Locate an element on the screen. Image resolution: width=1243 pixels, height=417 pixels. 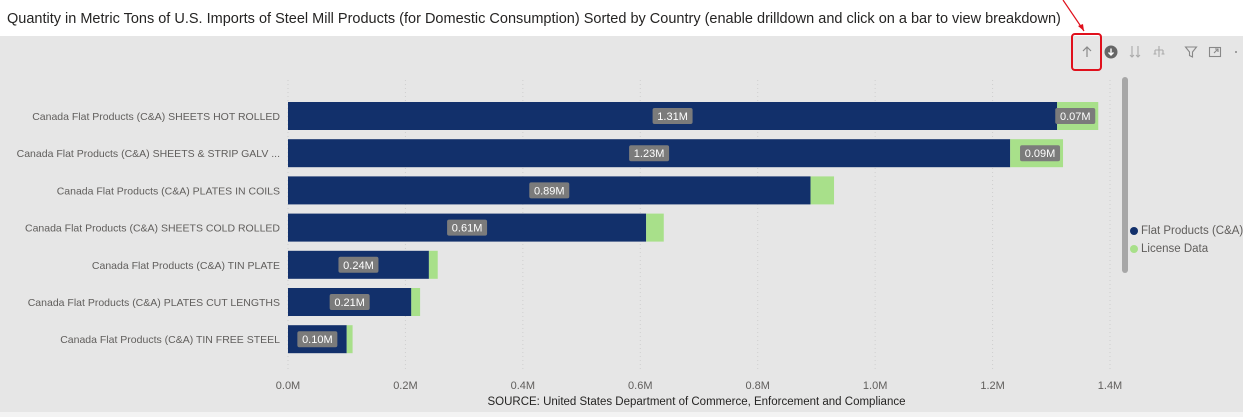
data-label: 0.21M is located at coordinates (349, 303).